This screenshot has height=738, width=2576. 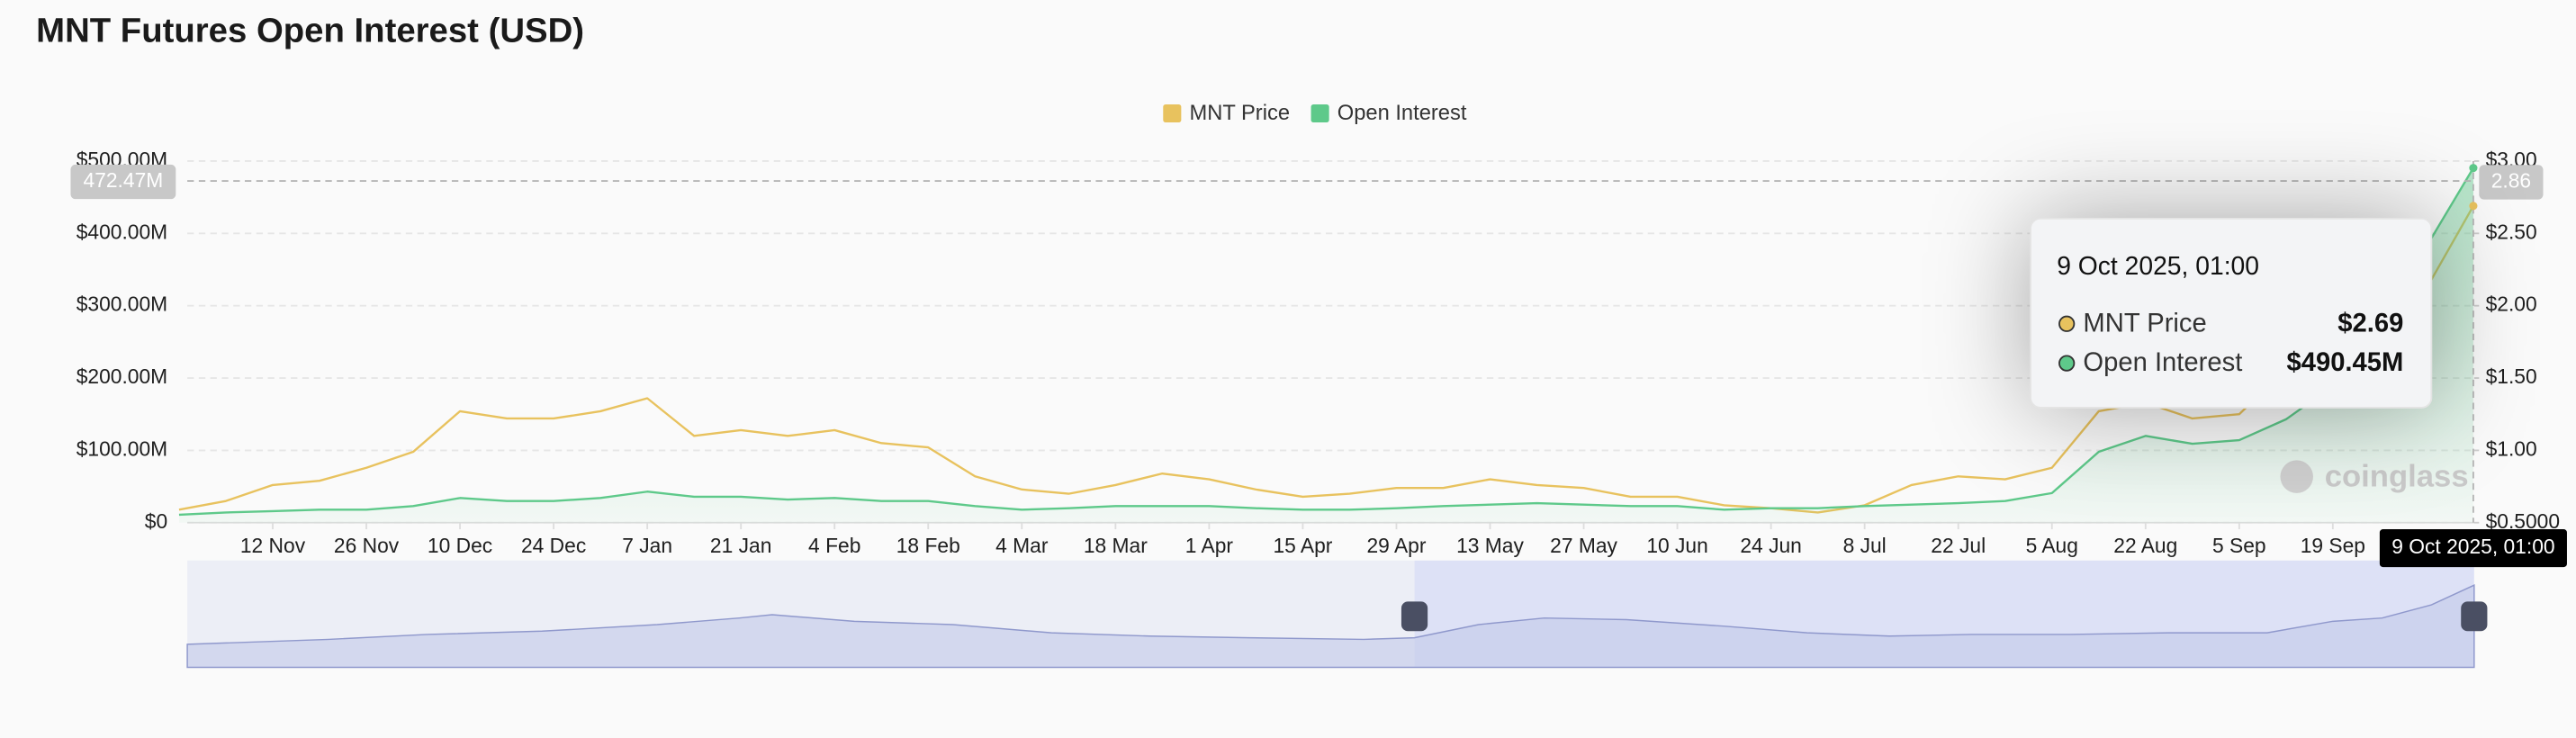 I want to click on x-tick-label: 21 Jan, so click(x=740, y=545).